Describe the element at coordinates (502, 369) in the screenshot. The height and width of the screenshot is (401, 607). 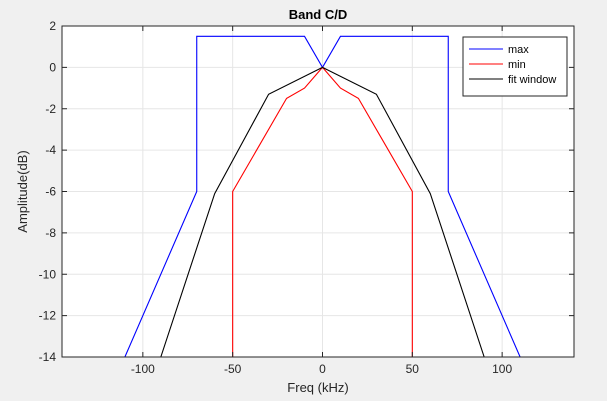
I see `x-tick-label: 100` at that location.